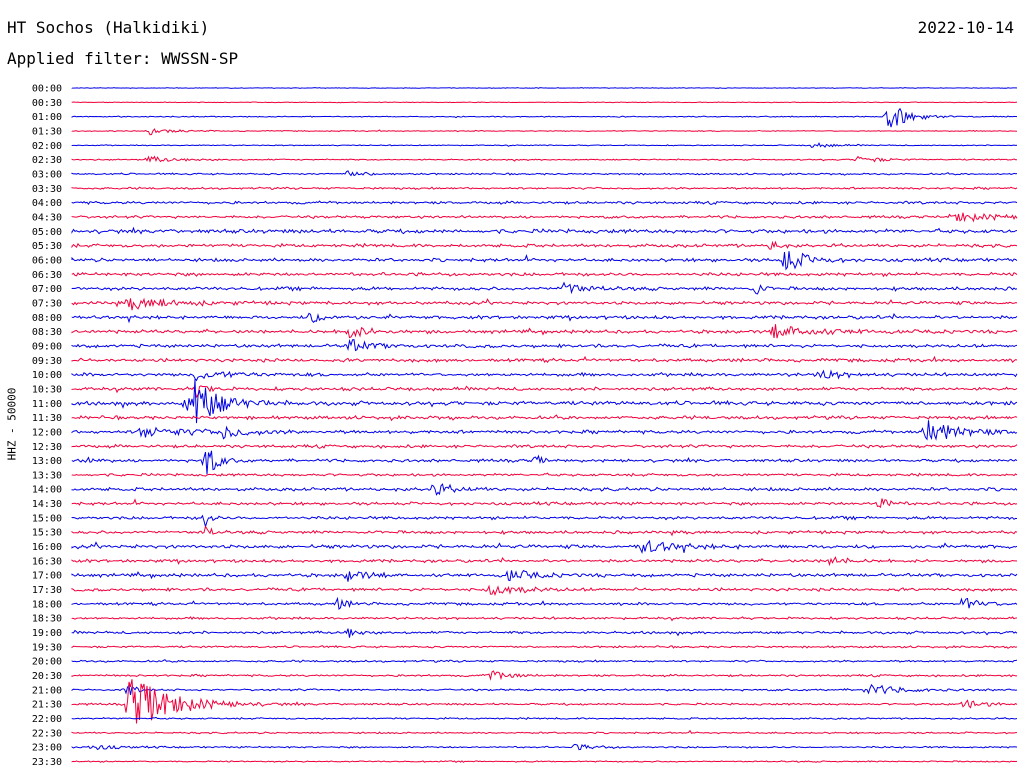 The image size is (1024, 780). Describe the element at coordinates (47, 361) in the screenshot. I see `time-tick-label: 09:30` at that location.